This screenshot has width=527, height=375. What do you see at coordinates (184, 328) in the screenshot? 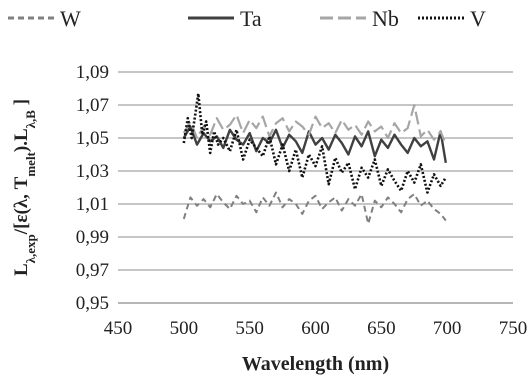
I see `x-tick-label: 500` at bounding box center [184, 328].